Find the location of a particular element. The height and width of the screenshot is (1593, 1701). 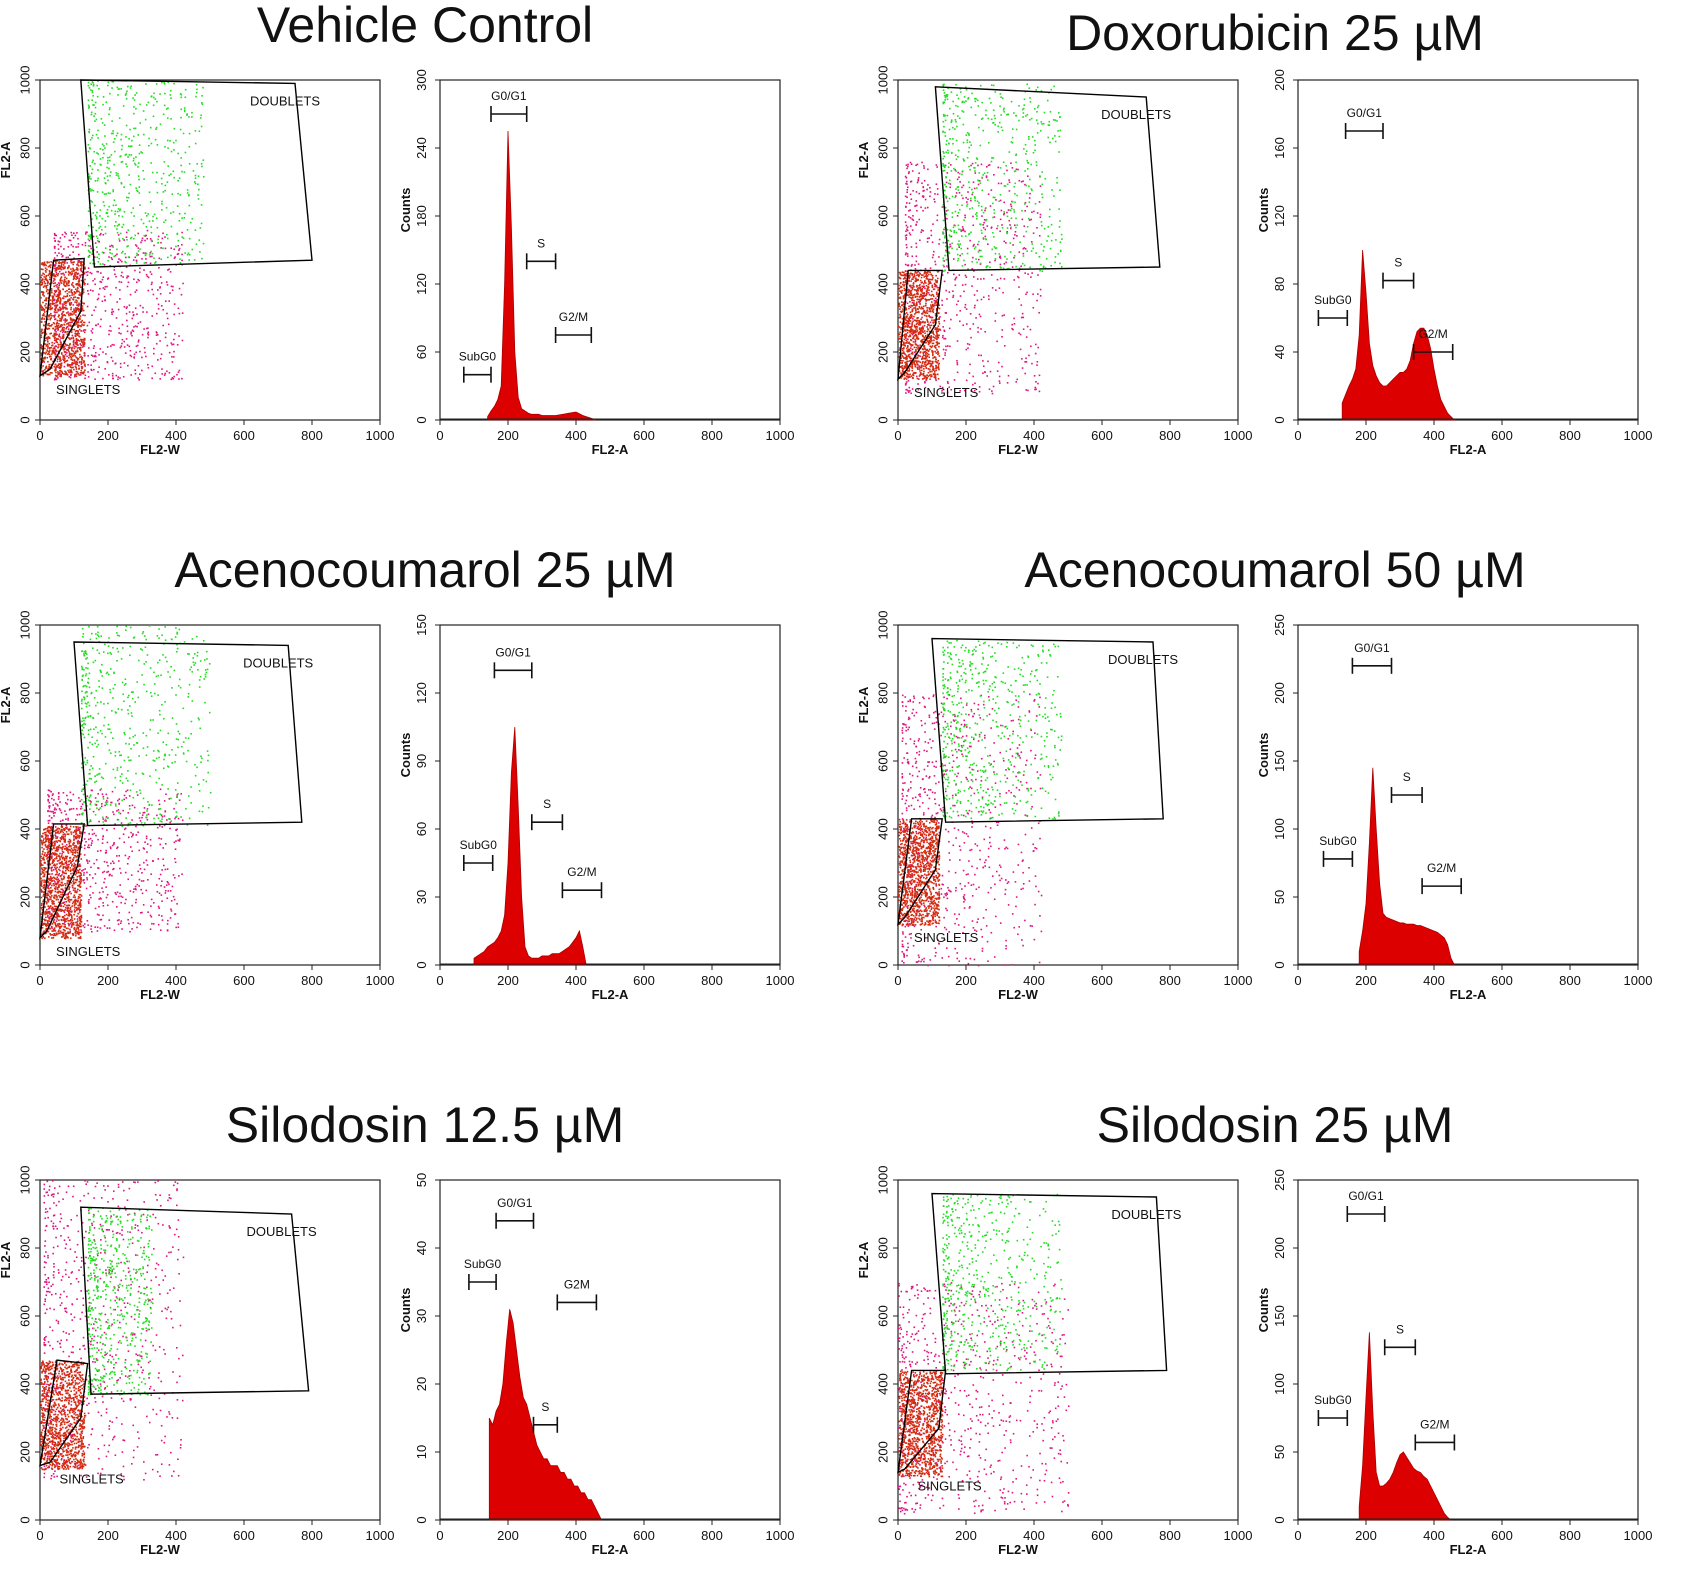

x-tick-label: 800 is located at coordinates (1570, 435).